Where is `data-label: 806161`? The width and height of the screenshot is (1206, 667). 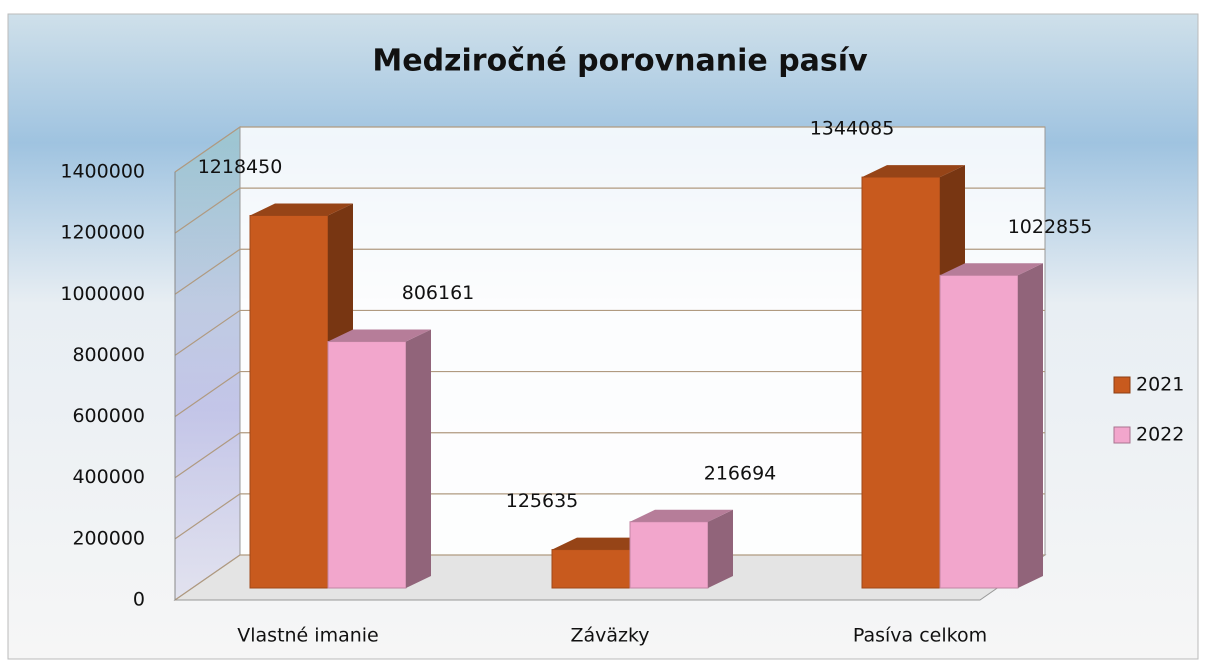 data-label: 806161 is located at coordinates (438, 293).